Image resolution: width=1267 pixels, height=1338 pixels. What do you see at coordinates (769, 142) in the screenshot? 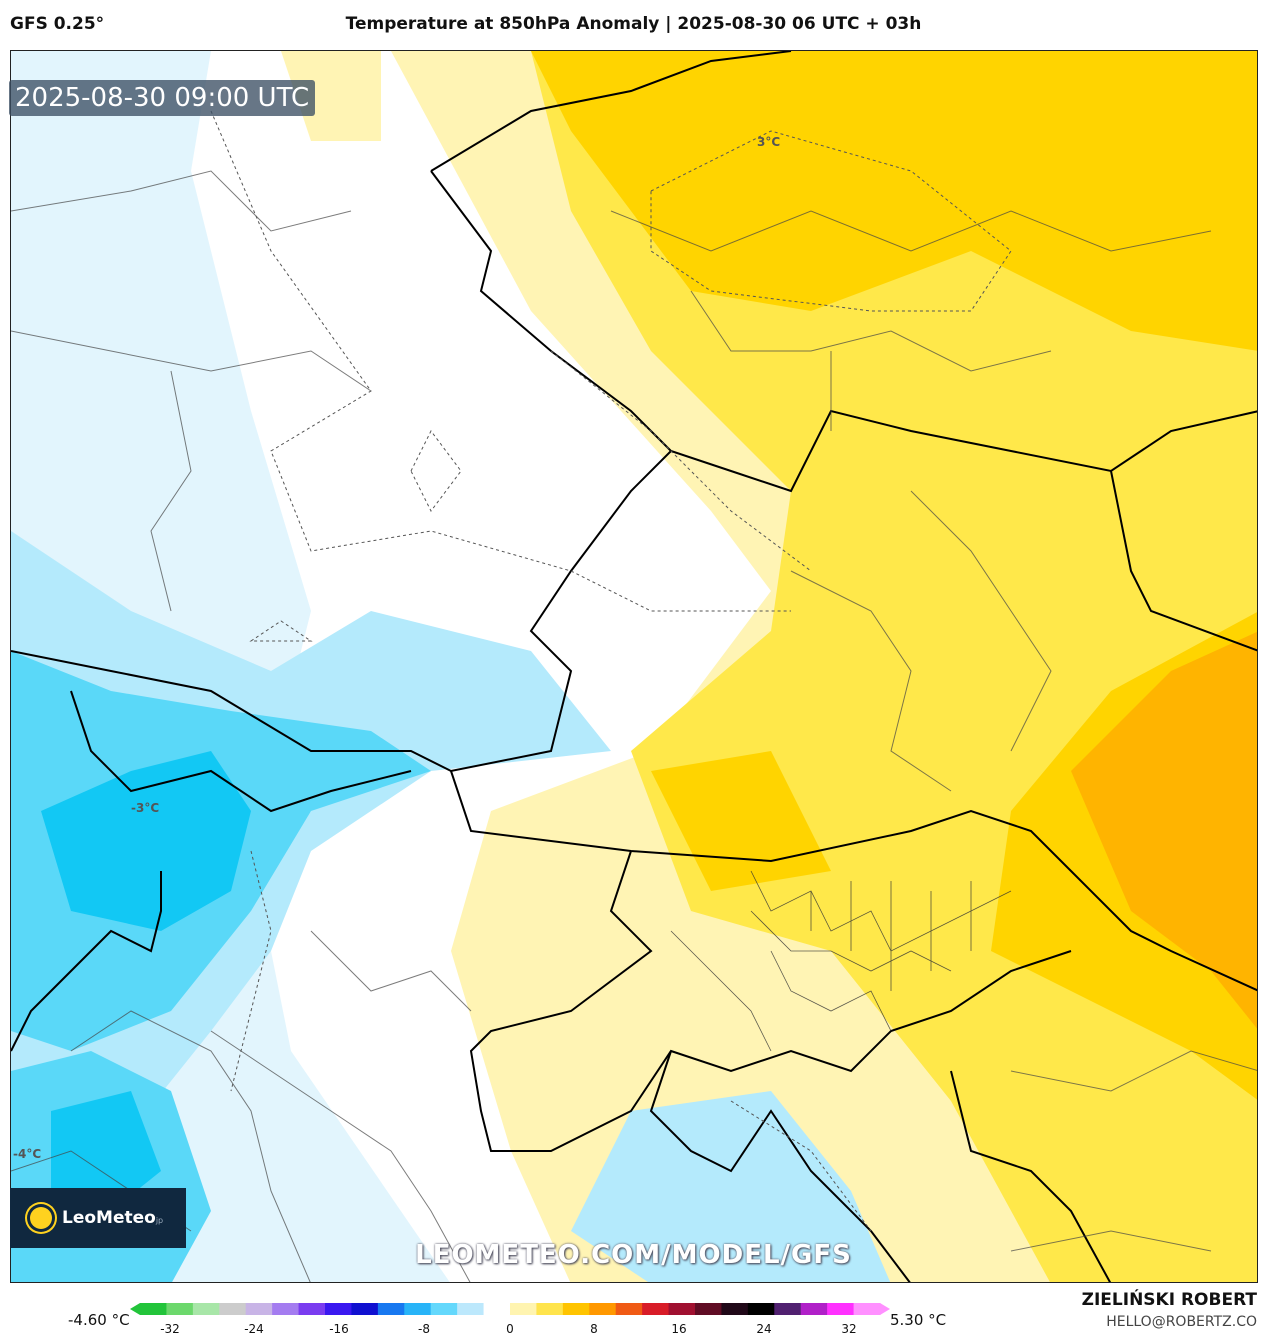
I see `contour-label-3c: 3°C` at bounding box center [769, 142].